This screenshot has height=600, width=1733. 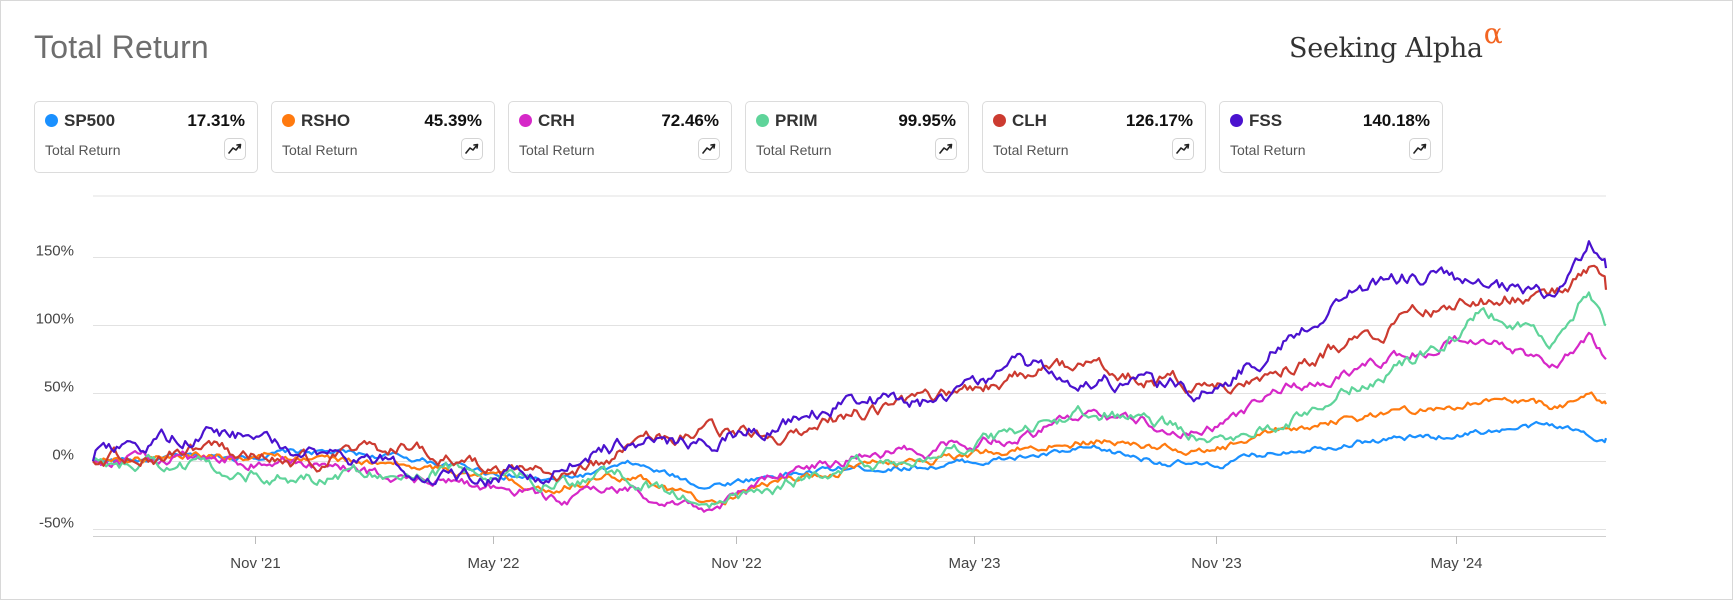 I want to click on legend-value: 140.18%, so click(x=1396, y=120).